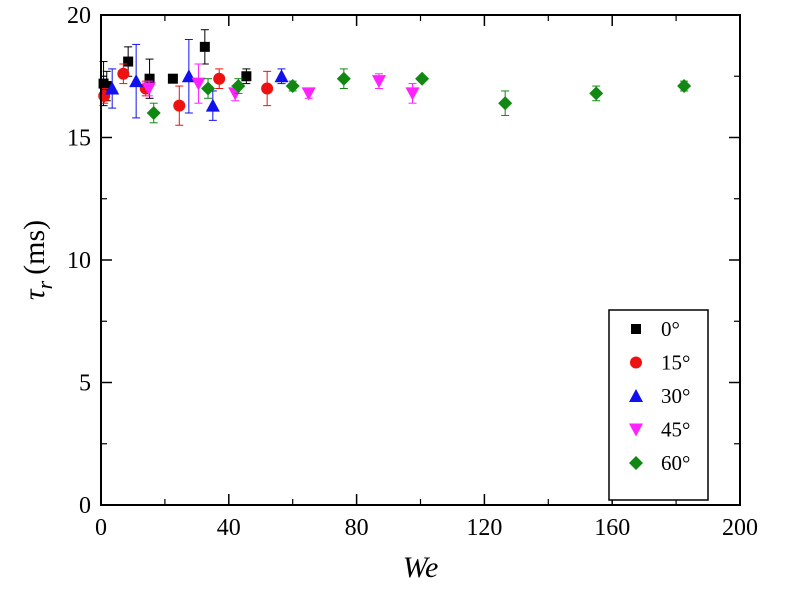 This screenshot has width=789, height=600. What do you see at coordinates (79, 16) in the screenshot?
I see `y-tick-label: 20` at bounding box center [79, 16].